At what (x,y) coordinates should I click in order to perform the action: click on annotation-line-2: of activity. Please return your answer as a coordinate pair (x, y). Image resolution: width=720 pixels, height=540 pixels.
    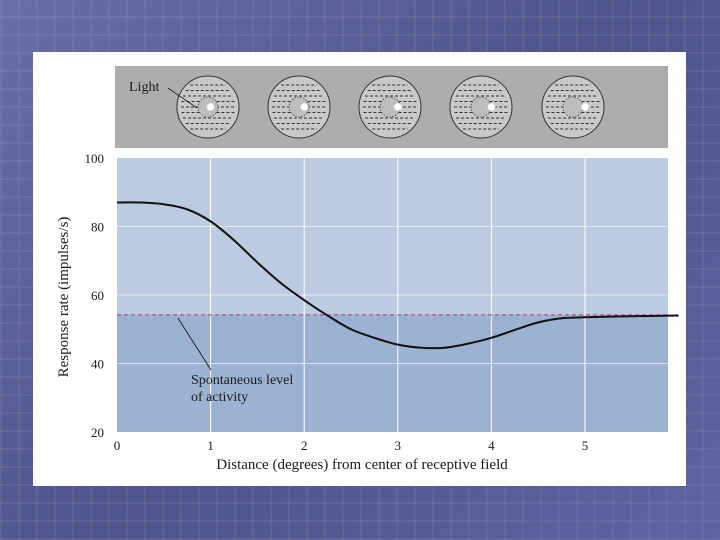
    Looking at the image, I should click on (219, 397).